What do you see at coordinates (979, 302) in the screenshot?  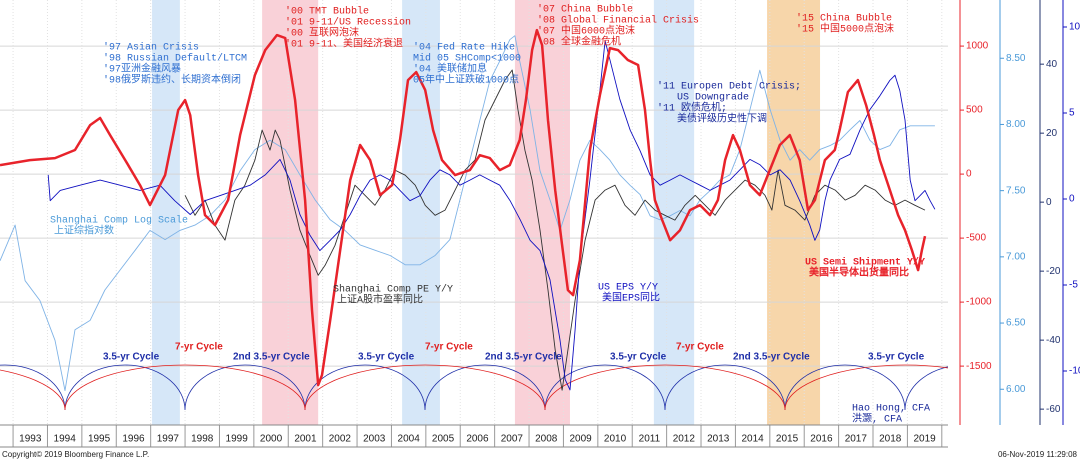 I see `y-tick-label: -1000` at bounding box center [979, 302].